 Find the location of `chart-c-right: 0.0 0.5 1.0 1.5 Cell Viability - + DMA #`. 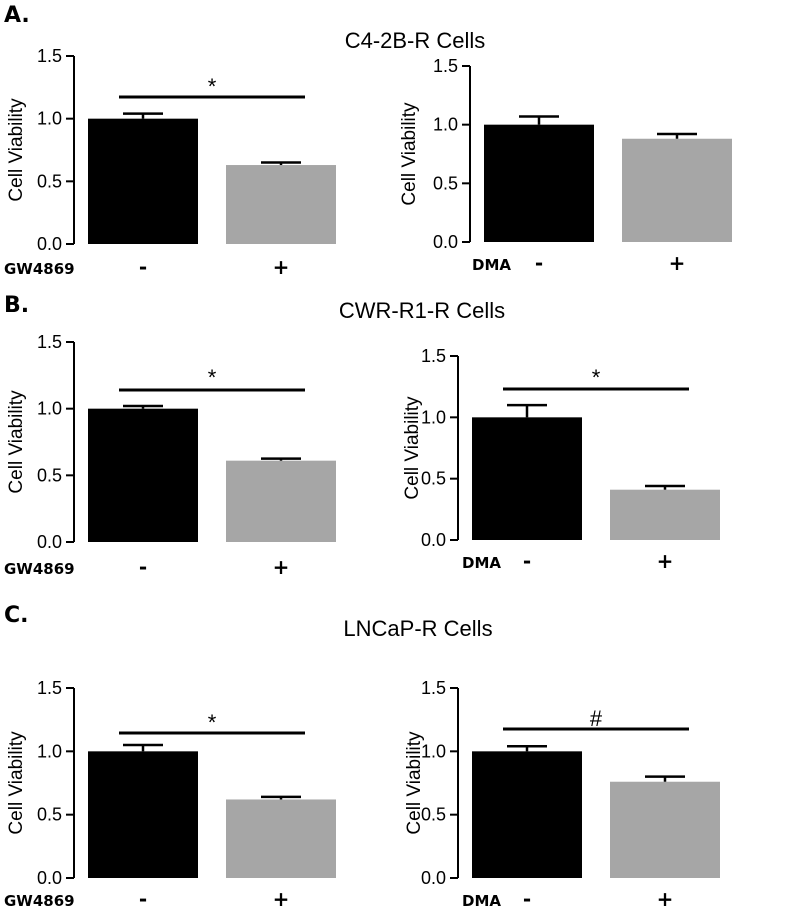

chart-c-right: 0.0 0.5 1.0 1.5 Cell Viability - + DMA # is located at coordinates (562, 794).